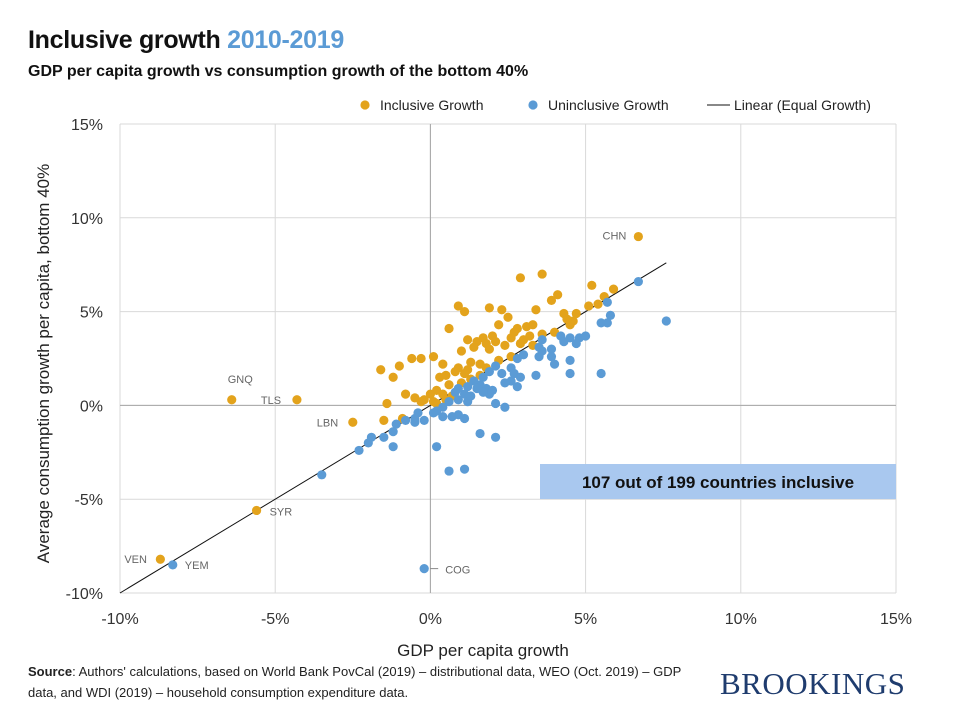 The image size is (960, 720). I want to click on legend-line-label: Linear (Equal Growth), so click(802, 105).